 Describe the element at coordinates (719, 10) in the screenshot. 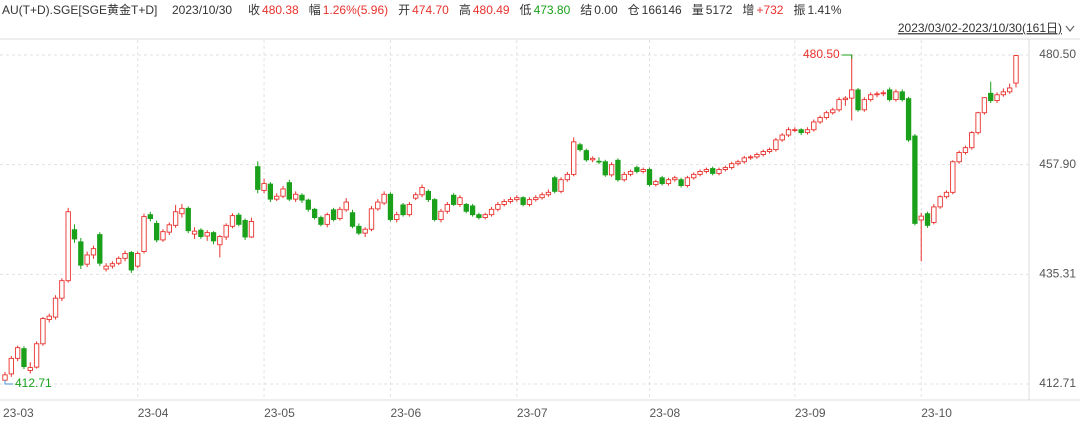

I see `field-value: 5172` at that location.